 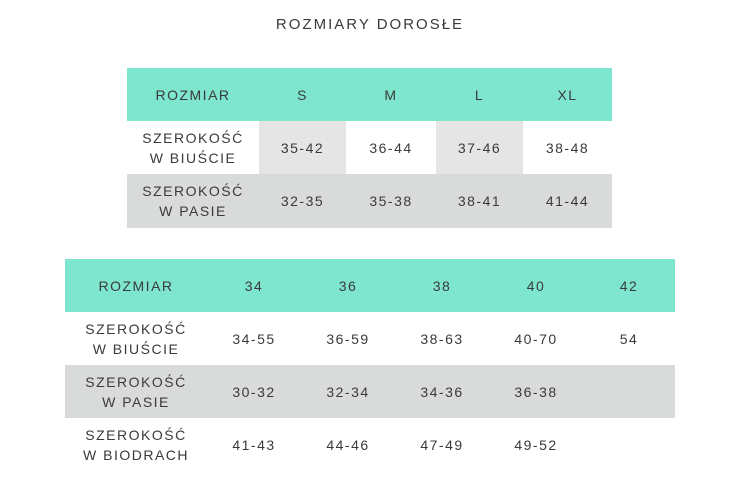 I want to click on header-cell-36: 36, so click(x=348, y=285).